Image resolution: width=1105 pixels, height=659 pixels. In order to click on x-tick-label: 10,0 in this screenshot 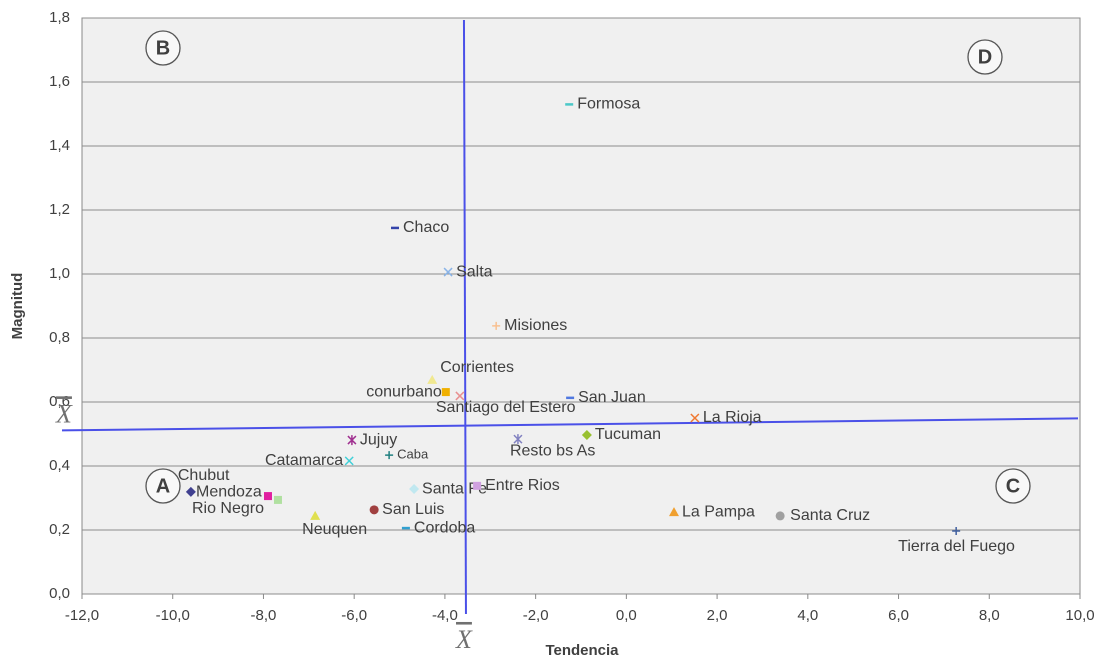, I will do `click(1079, 615)`.